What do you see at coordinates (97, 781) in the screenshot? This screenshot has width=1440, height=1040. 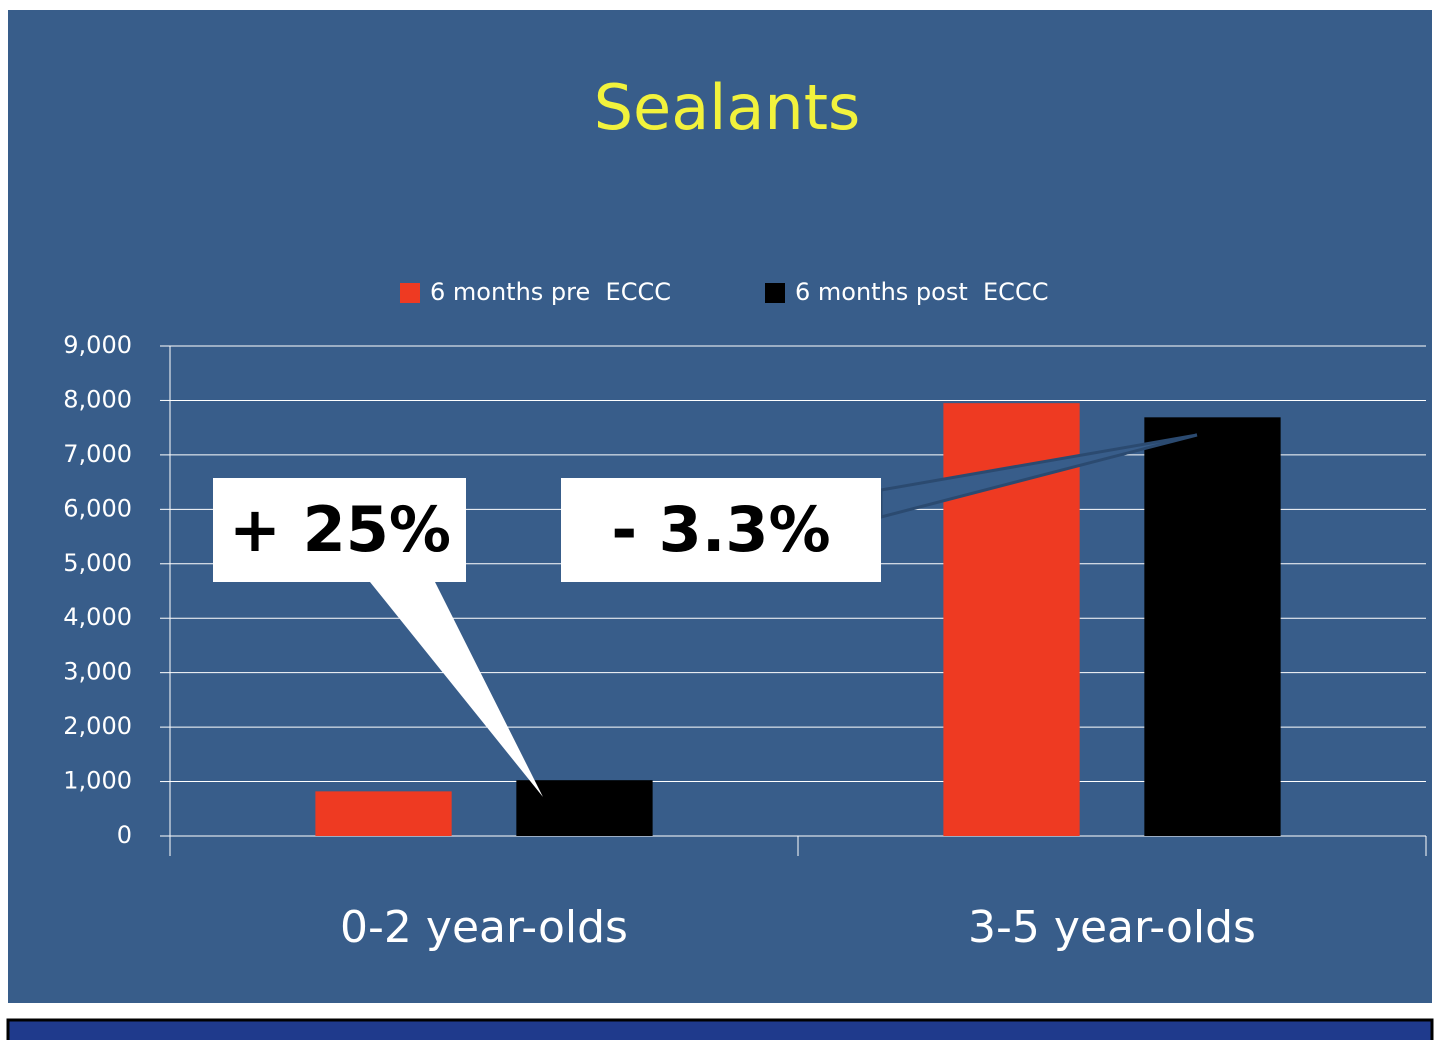 I see `y-tick-label: 1,000` at bounding box center [97, 781].